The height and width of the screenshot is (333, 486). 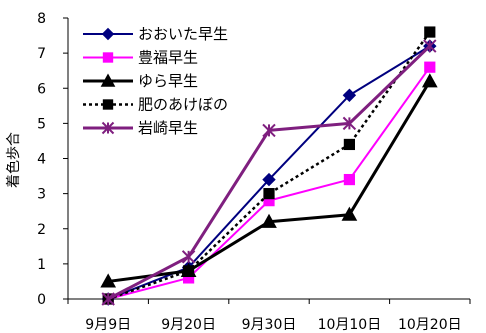 I want to click on y-tick-label: 3, so click(x=41, y=195).